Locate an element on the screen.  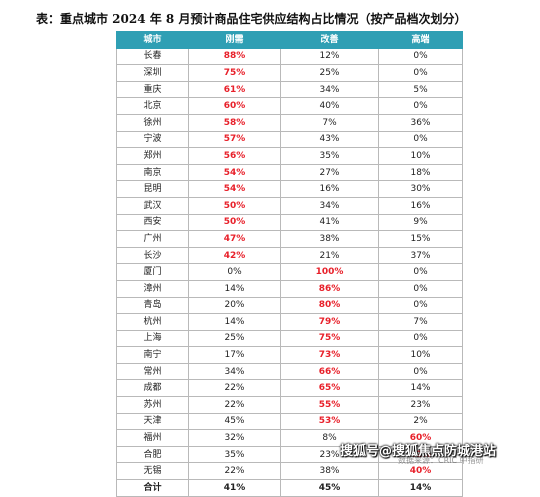
cell-rigid: 60% is located at coordinates (234, 106).